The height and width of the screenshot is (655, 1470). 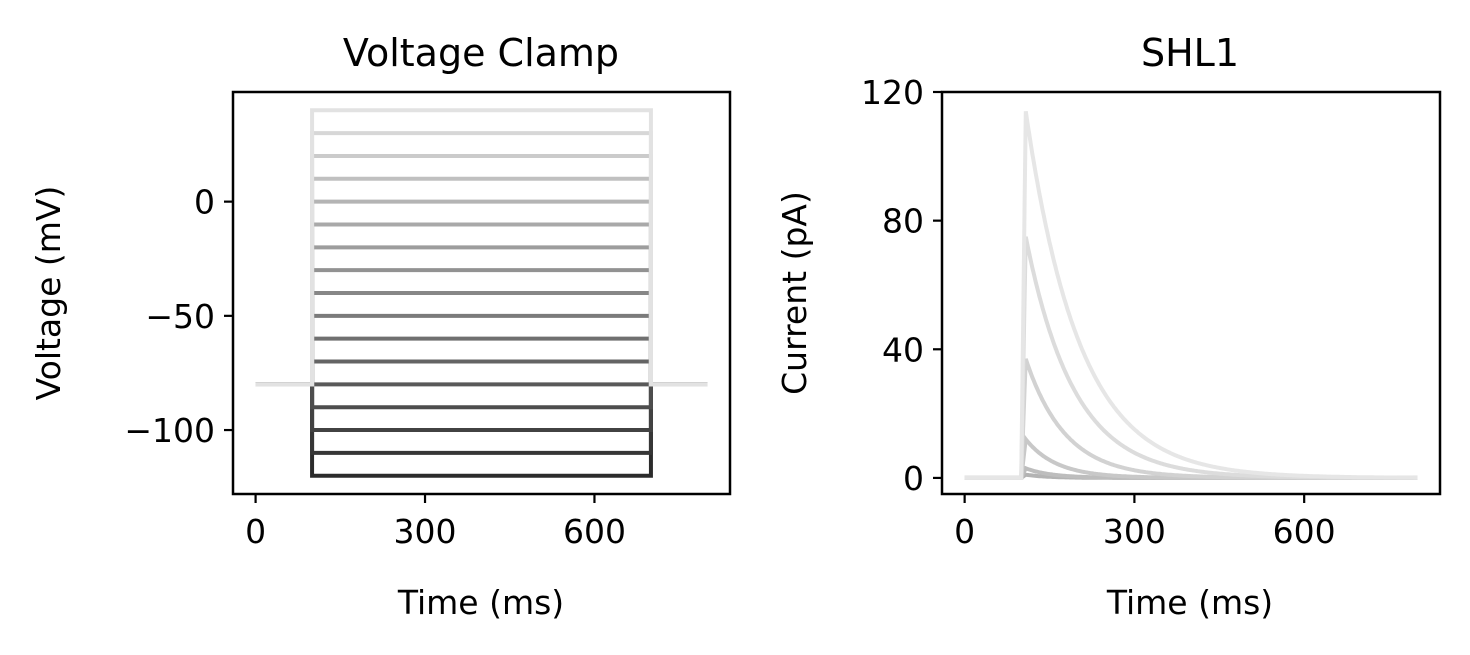 What do you see at coordinates (1134, 531) in the screenshot?
I see `current-x-tick-label: 300` at bounding box center [1134, 531].